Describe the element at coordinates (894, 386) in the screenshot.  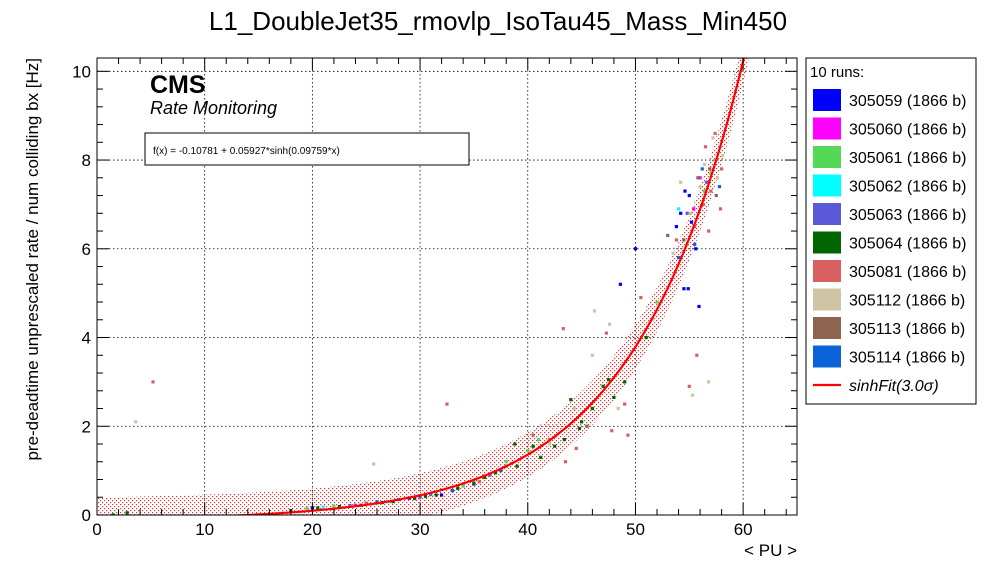
I see `legend-fit-label: sinhFit(3.0σ)` at that location.